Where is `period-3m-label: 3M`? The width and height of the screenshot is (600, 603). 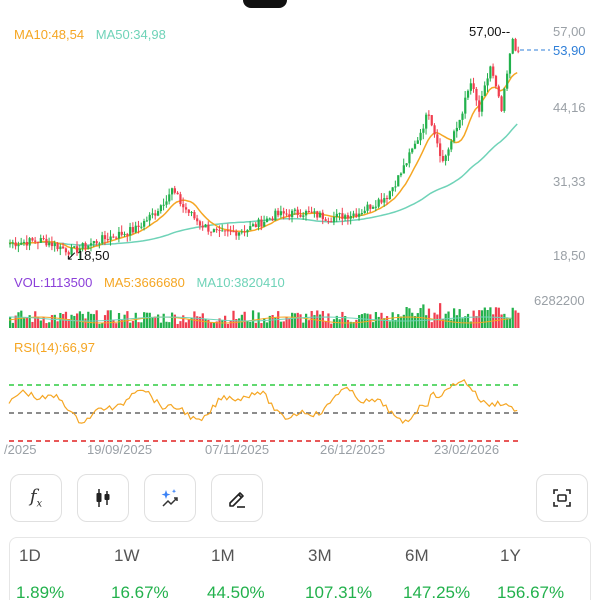
period-3m-label: 3M is located at coordinates (320, 555).